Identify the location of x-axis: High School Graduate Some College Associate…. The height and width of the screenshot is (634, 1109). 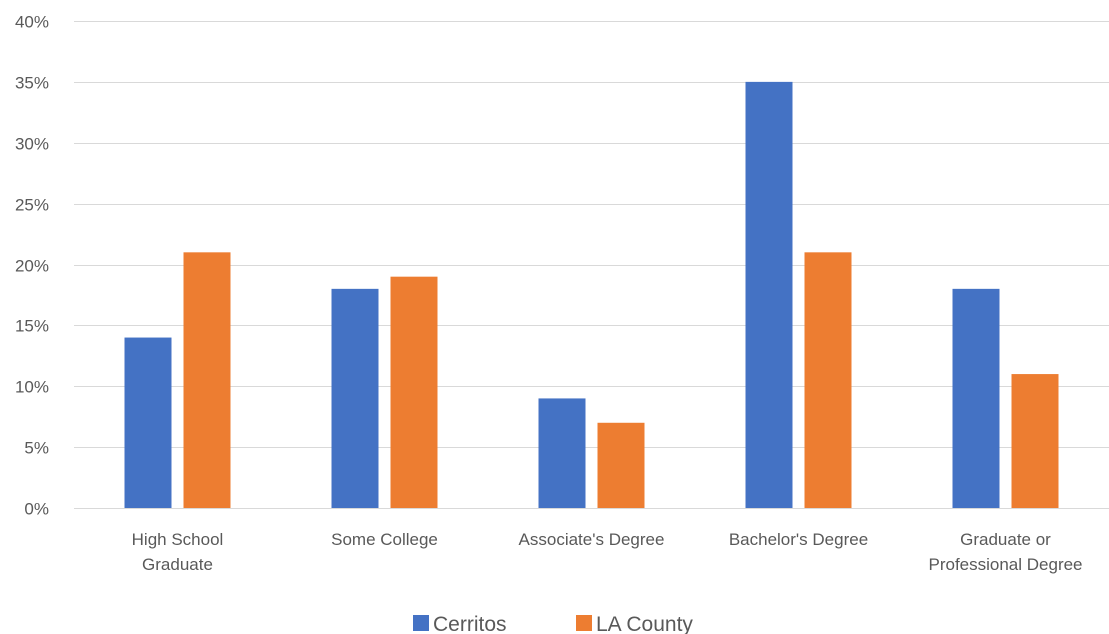
(607, 552).